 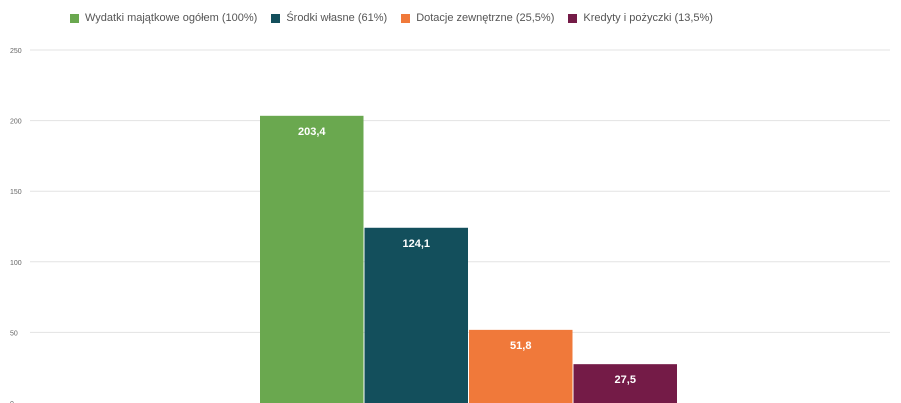 What do you see at coordinates (12, 402) in the screenshot?
I see `y-tick-label: 0` at bounding box center [12, 402].